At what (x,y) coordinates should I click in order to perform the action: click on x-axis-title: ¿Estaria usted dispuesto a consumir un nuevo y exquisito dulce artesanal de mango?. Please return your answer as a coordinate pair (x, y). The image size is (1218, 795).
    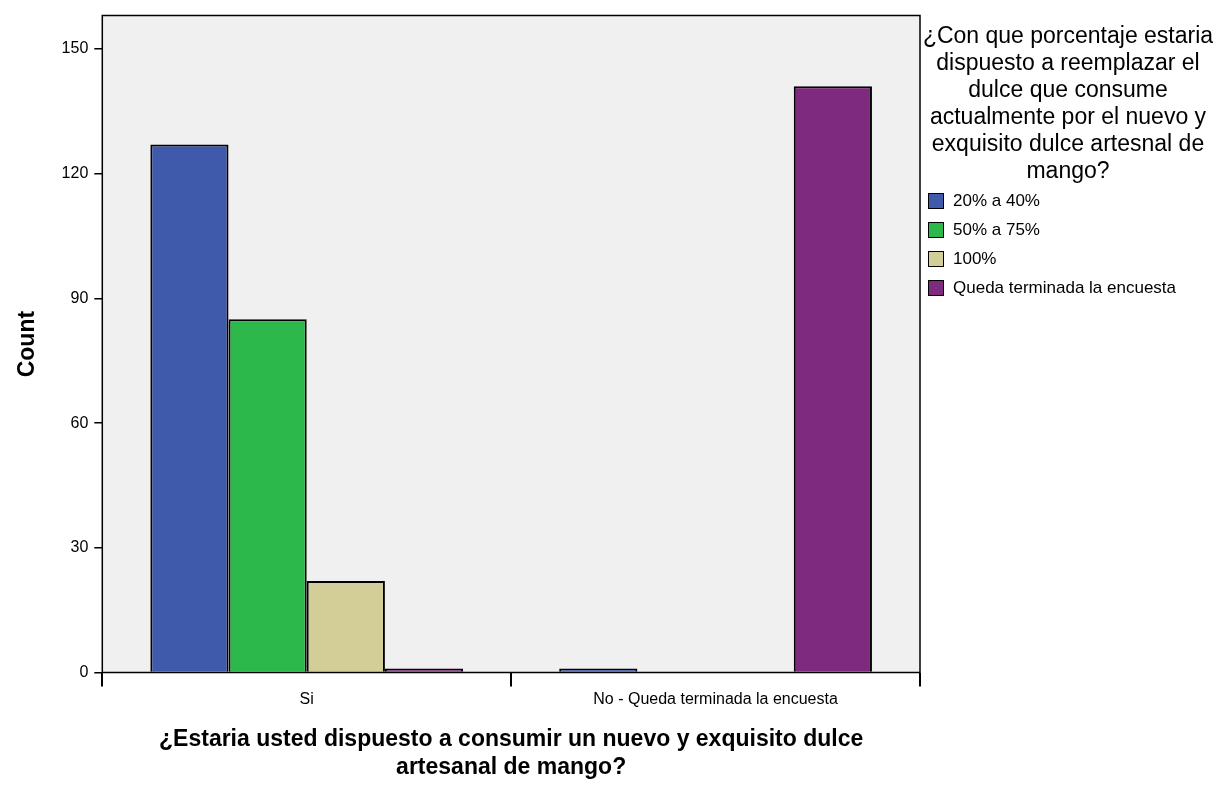
    Looking at the image, I should click on (511, 751).